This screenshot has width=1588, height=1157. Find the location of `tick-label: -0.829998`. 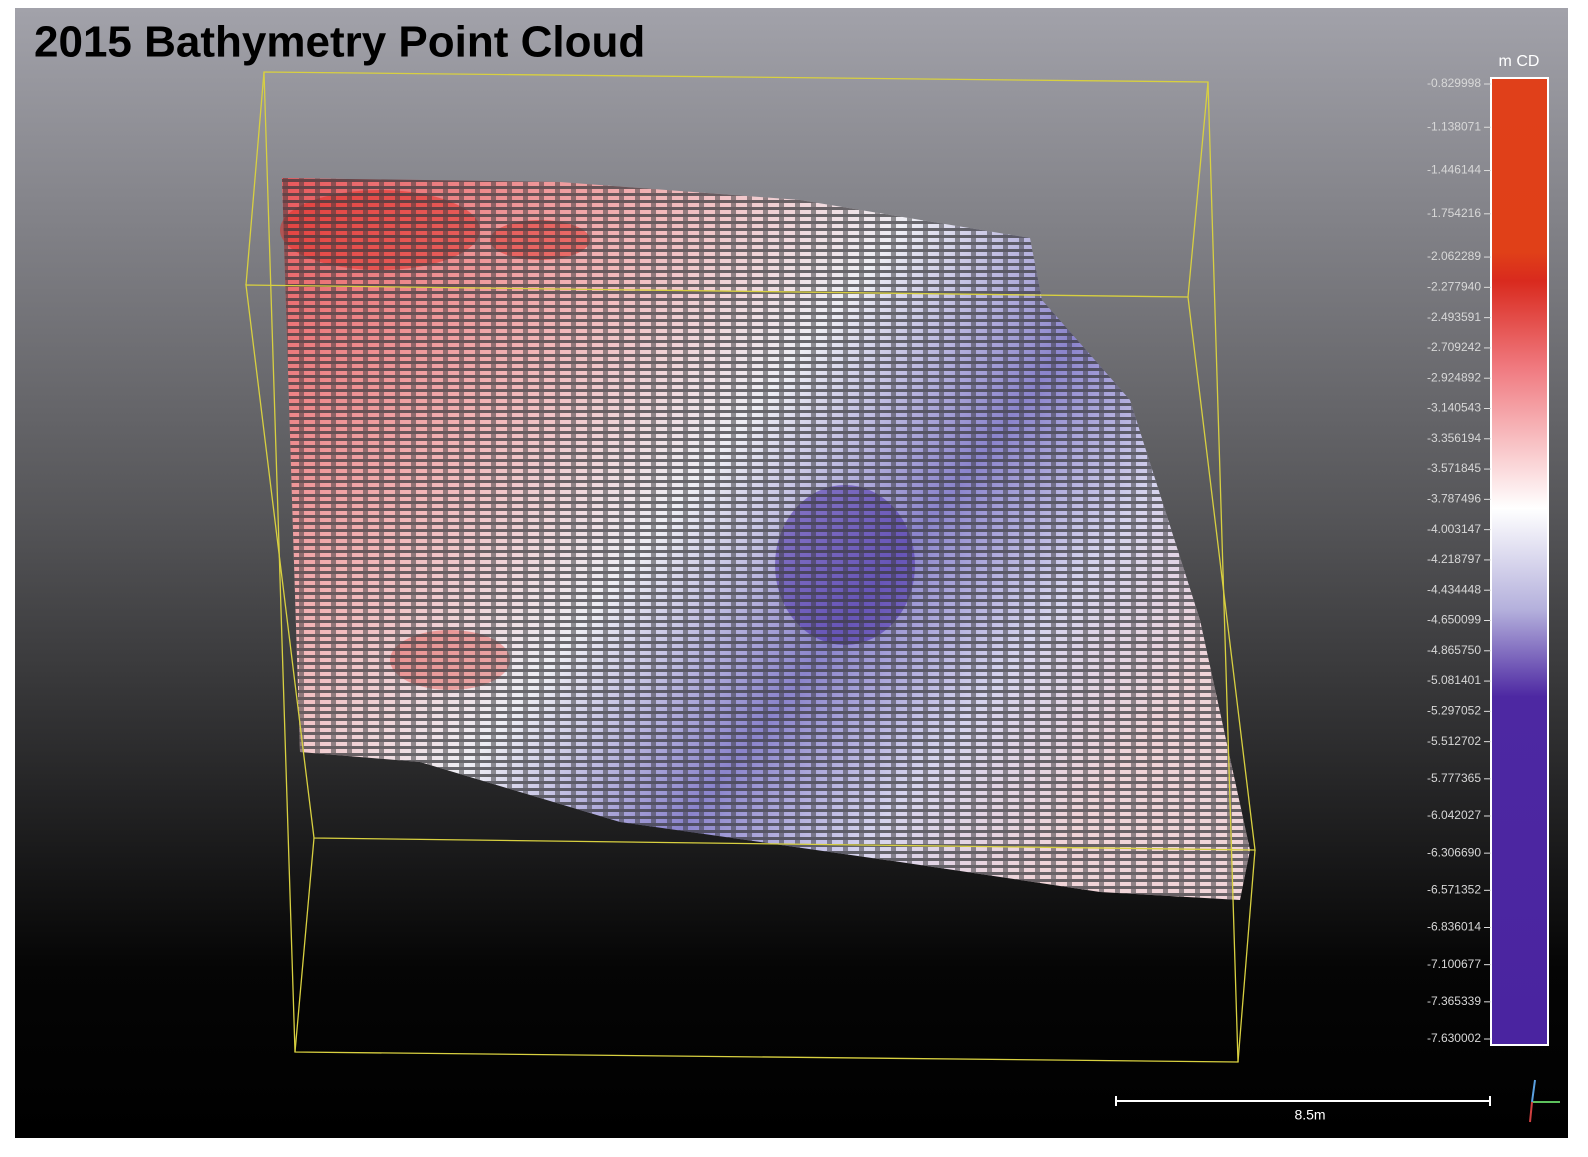

tick-label: -0.829998 is located at coordinates (1454, 83).